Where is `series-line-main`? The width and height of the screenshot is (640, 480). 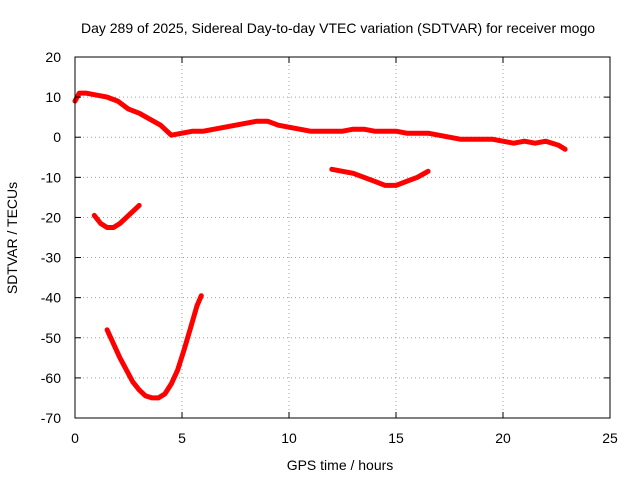
series-line-main is located at coordinates (320, 121).